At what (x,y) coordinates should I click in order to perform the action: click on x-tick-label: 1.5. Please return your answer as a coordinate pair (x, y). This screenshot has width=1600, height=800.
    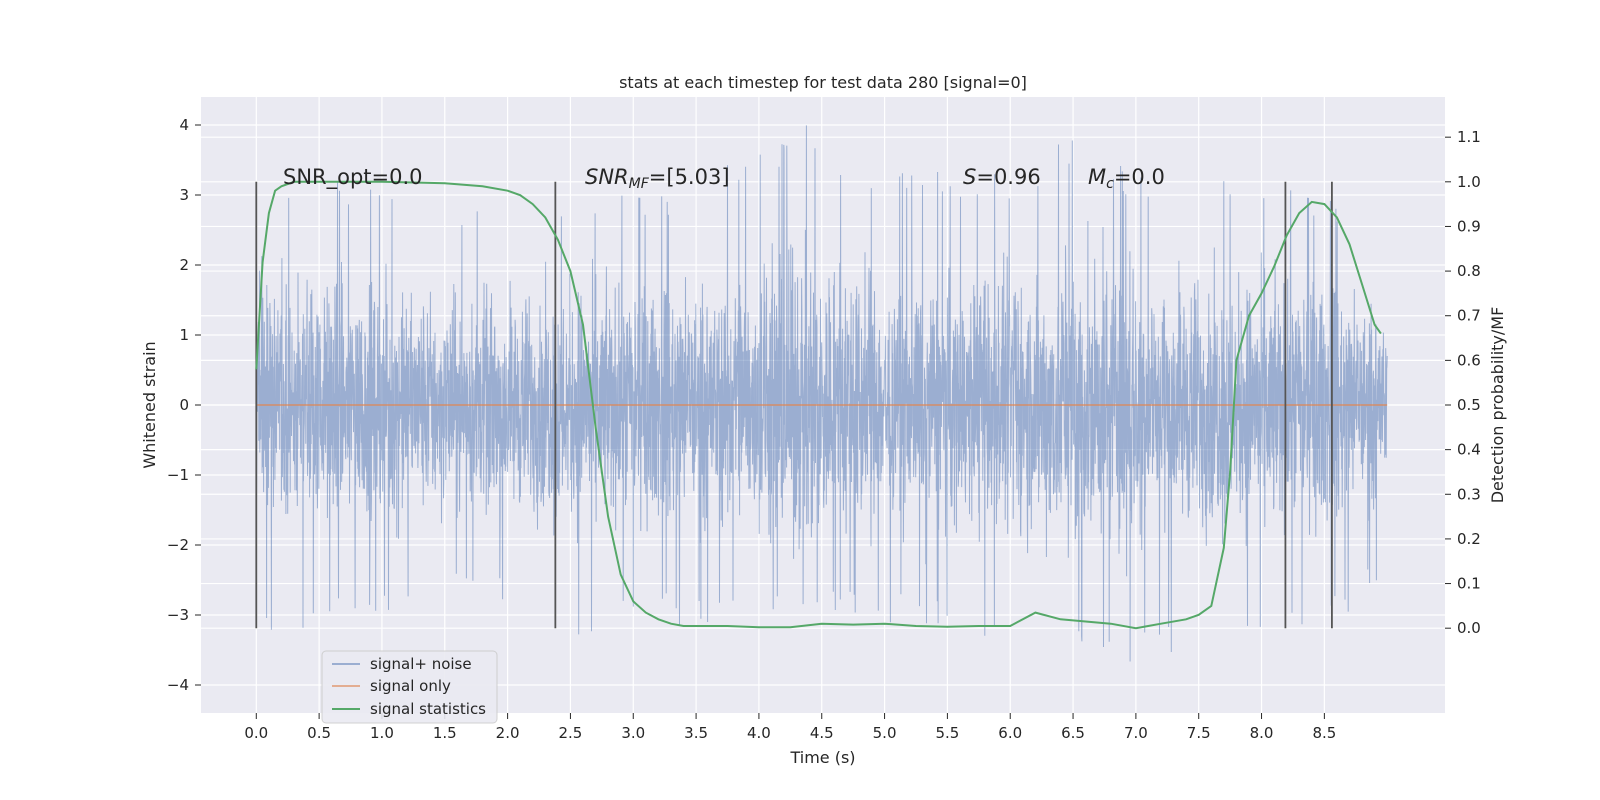
    Looking at the image, I should click on (445, 733).